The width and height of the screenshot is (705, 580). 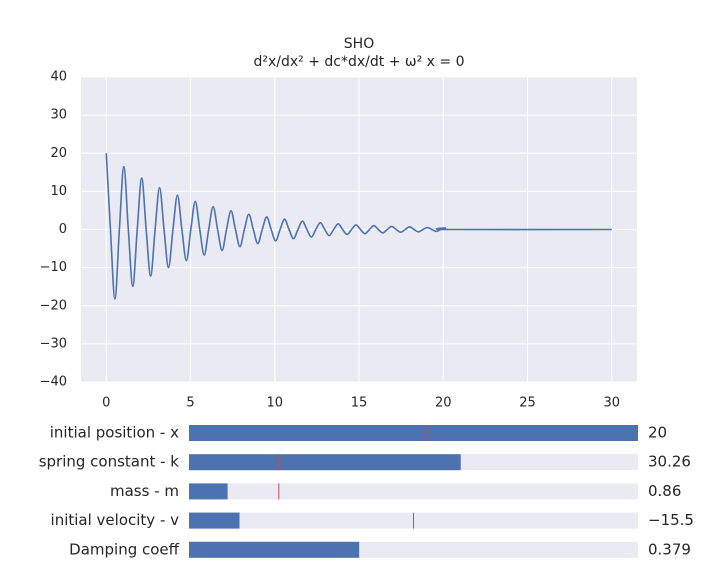 I want to click on x-tick-label: 0, so click(x=106, y=403).